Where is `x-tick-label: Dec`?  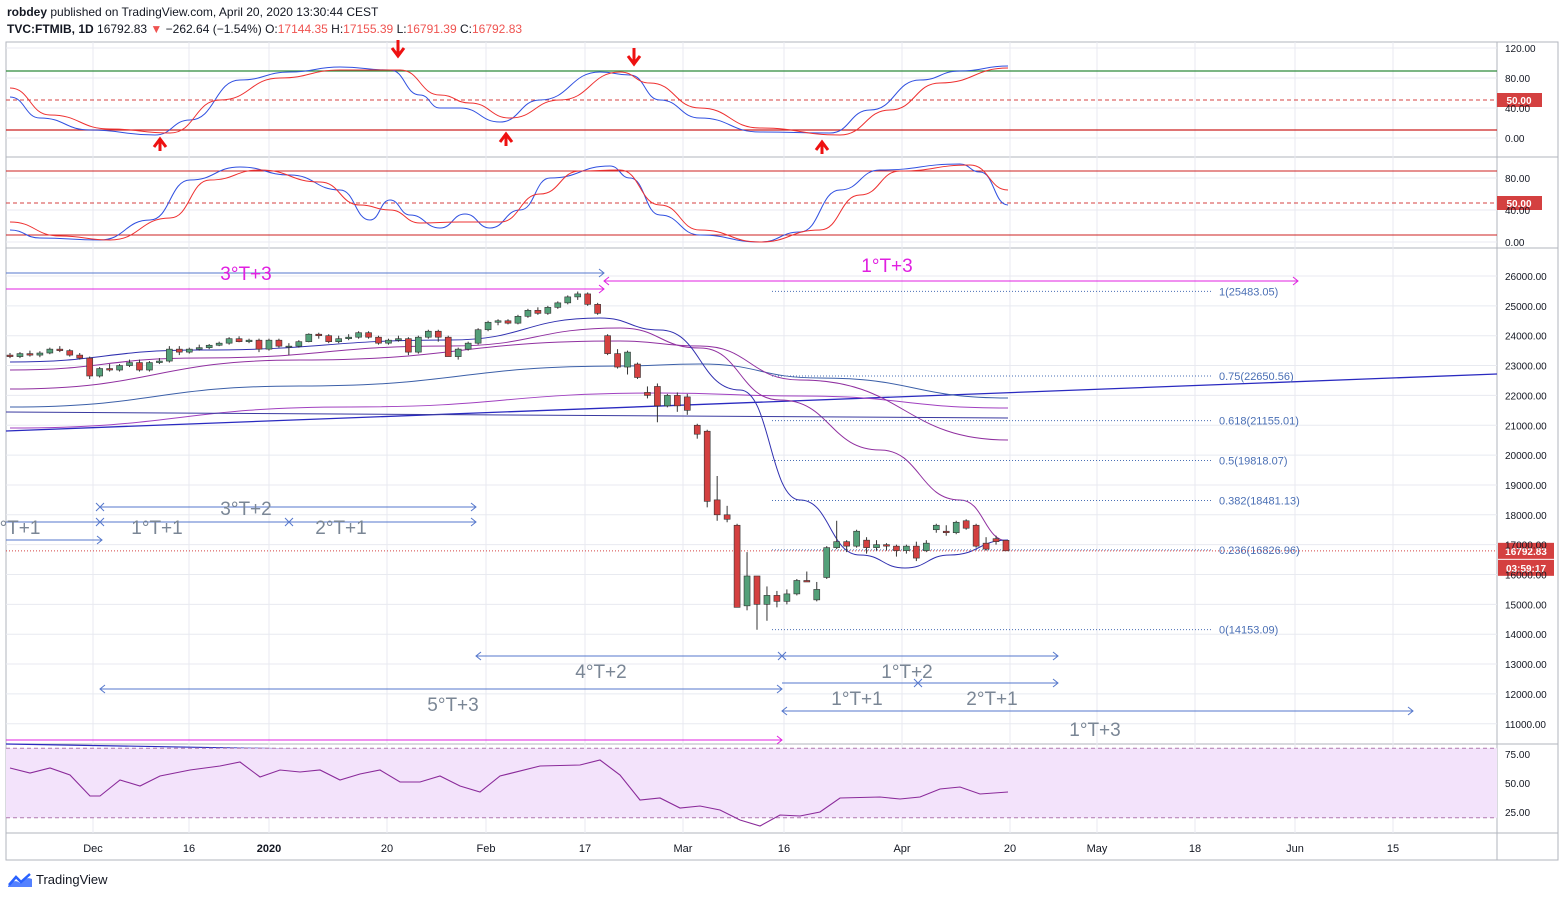 x-tick-label: Dec is located at coordinates (93, 849).